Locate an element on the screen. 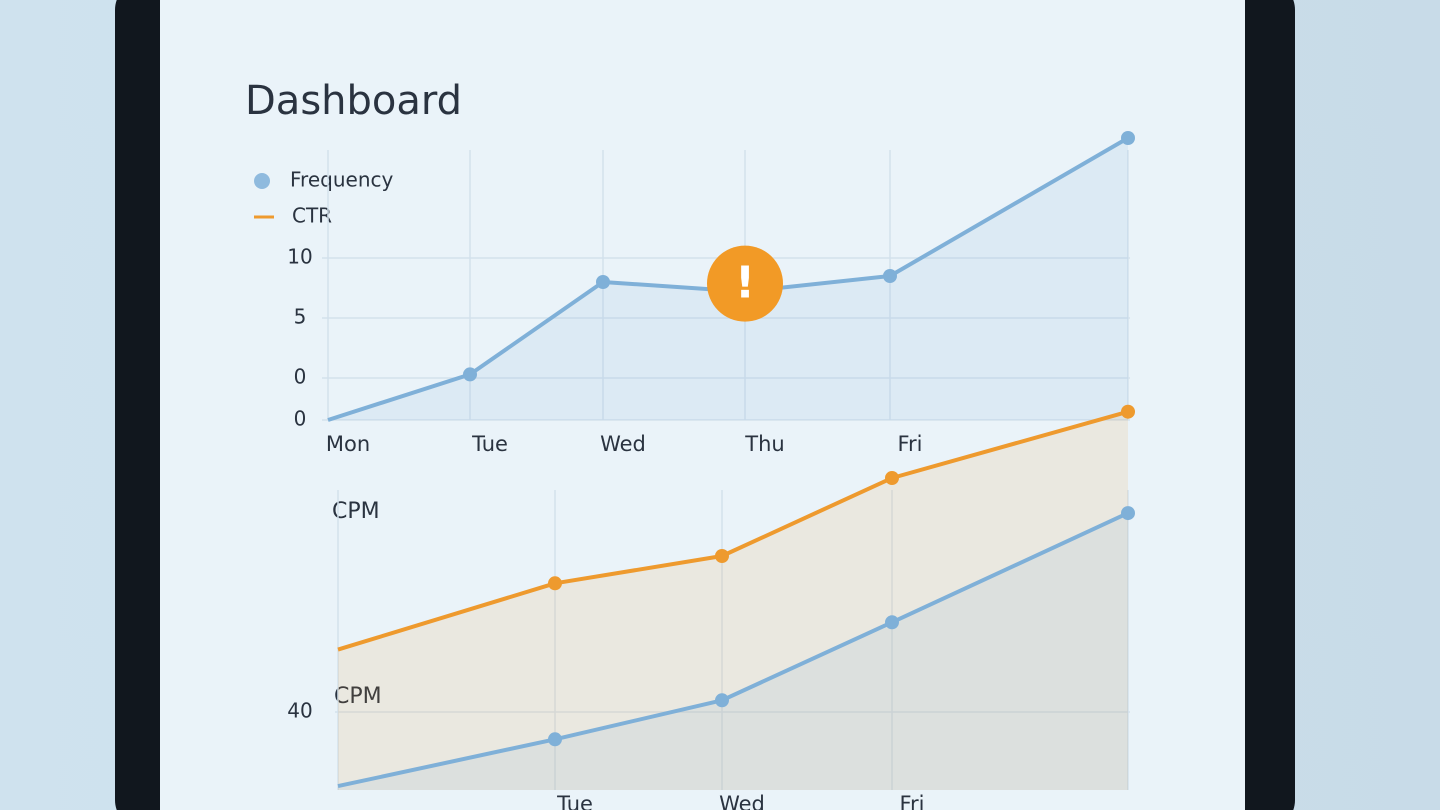 This screenshot has width=1440, height=810. alert-badge is located at coordinates (745, 283).